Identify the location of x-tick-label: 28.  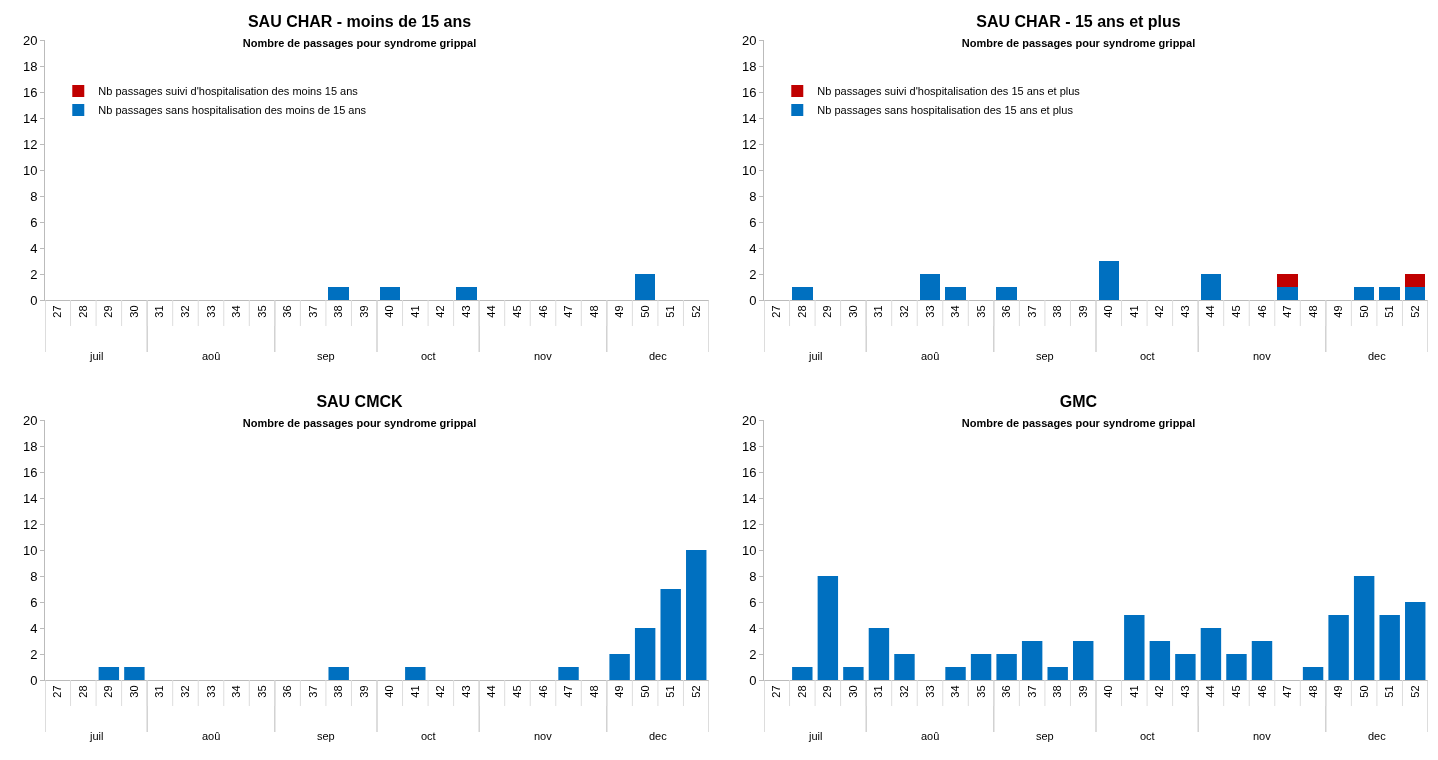
(801, 311).